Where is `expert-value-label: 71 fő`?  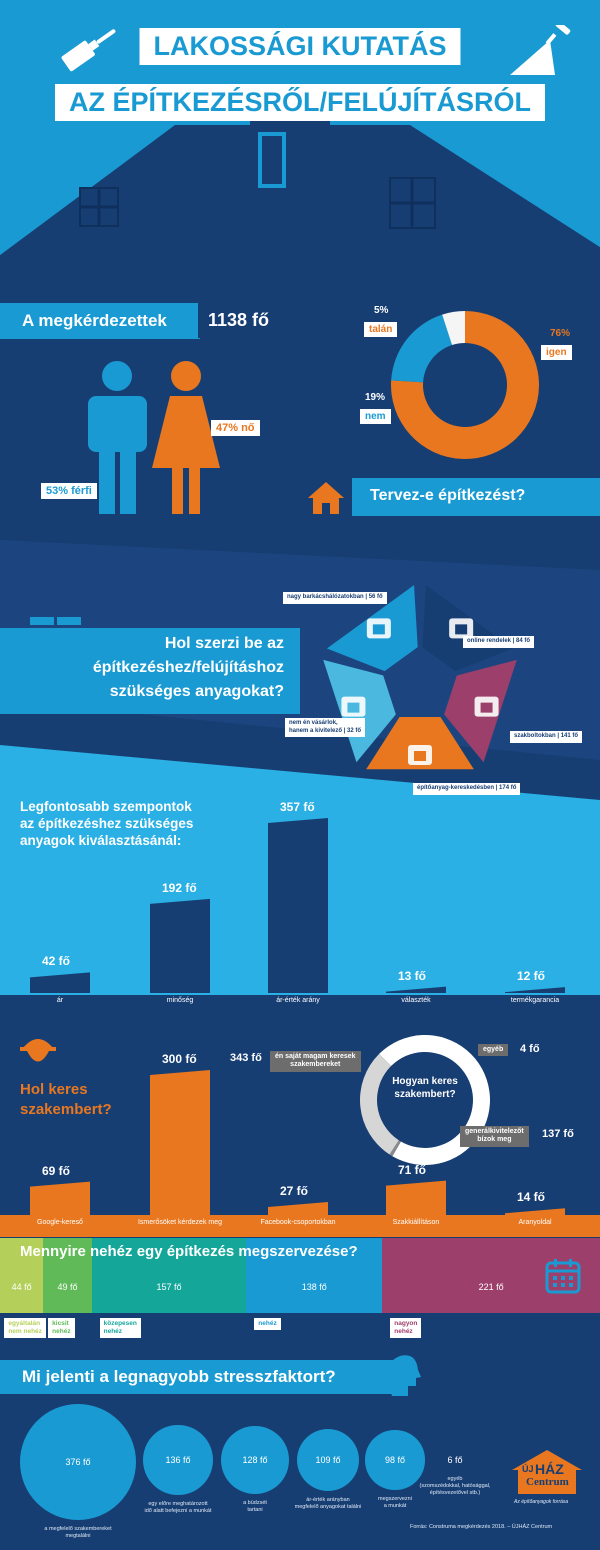
expert-value-label: 71 fő is located at coordinates (412, 1169).